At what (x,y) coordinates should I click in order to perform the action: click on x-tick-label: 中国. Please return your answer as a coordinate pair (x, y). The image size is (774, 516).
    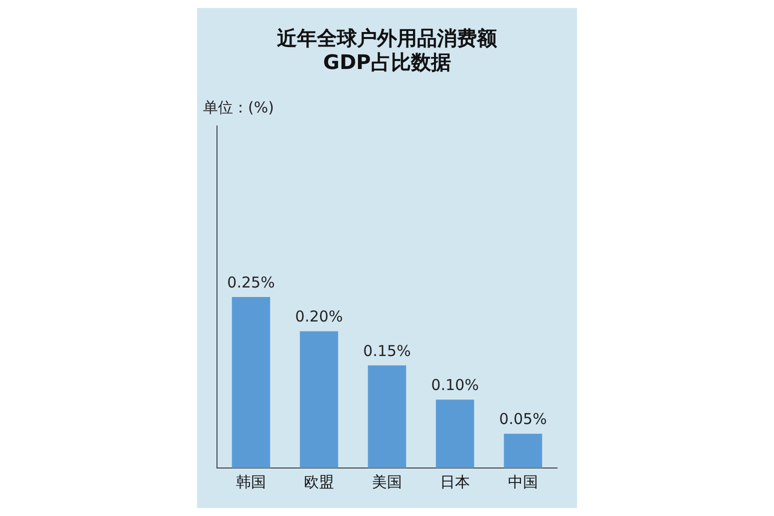
    Looking at the image, I should click on (523, 481).